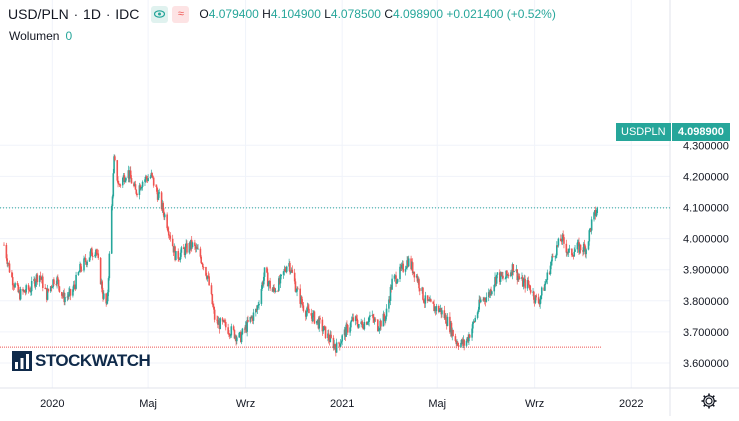 The width and height of the screenshot is (739, 421). What do you see at coordinates (38, 14) in the screenshot?
I see `symbol-name: USD/PLN` at bounding box center [38, 14].